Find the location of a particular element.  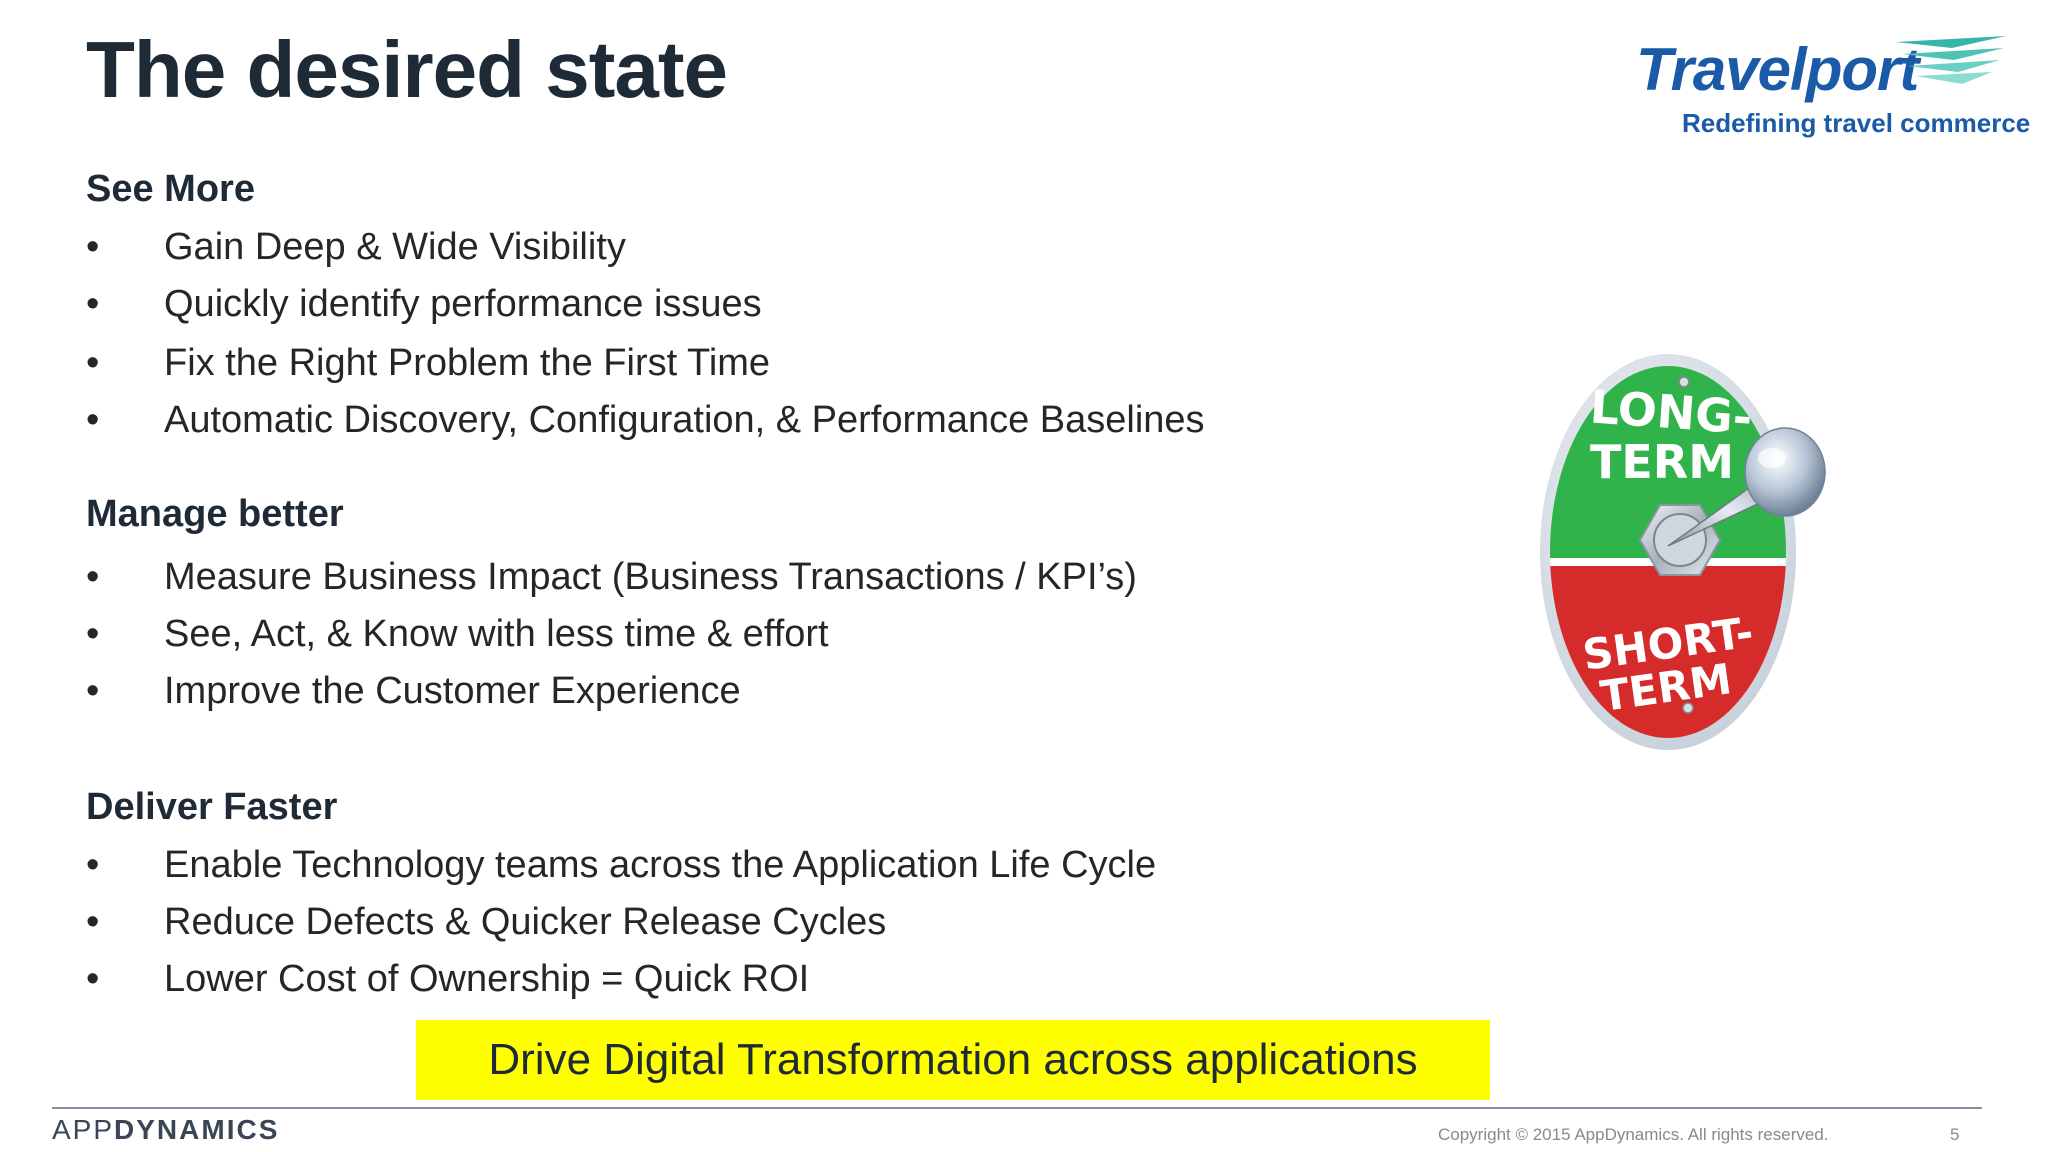

list-item-text: Quickly identify performance issues is located at coordinates (463, 304).